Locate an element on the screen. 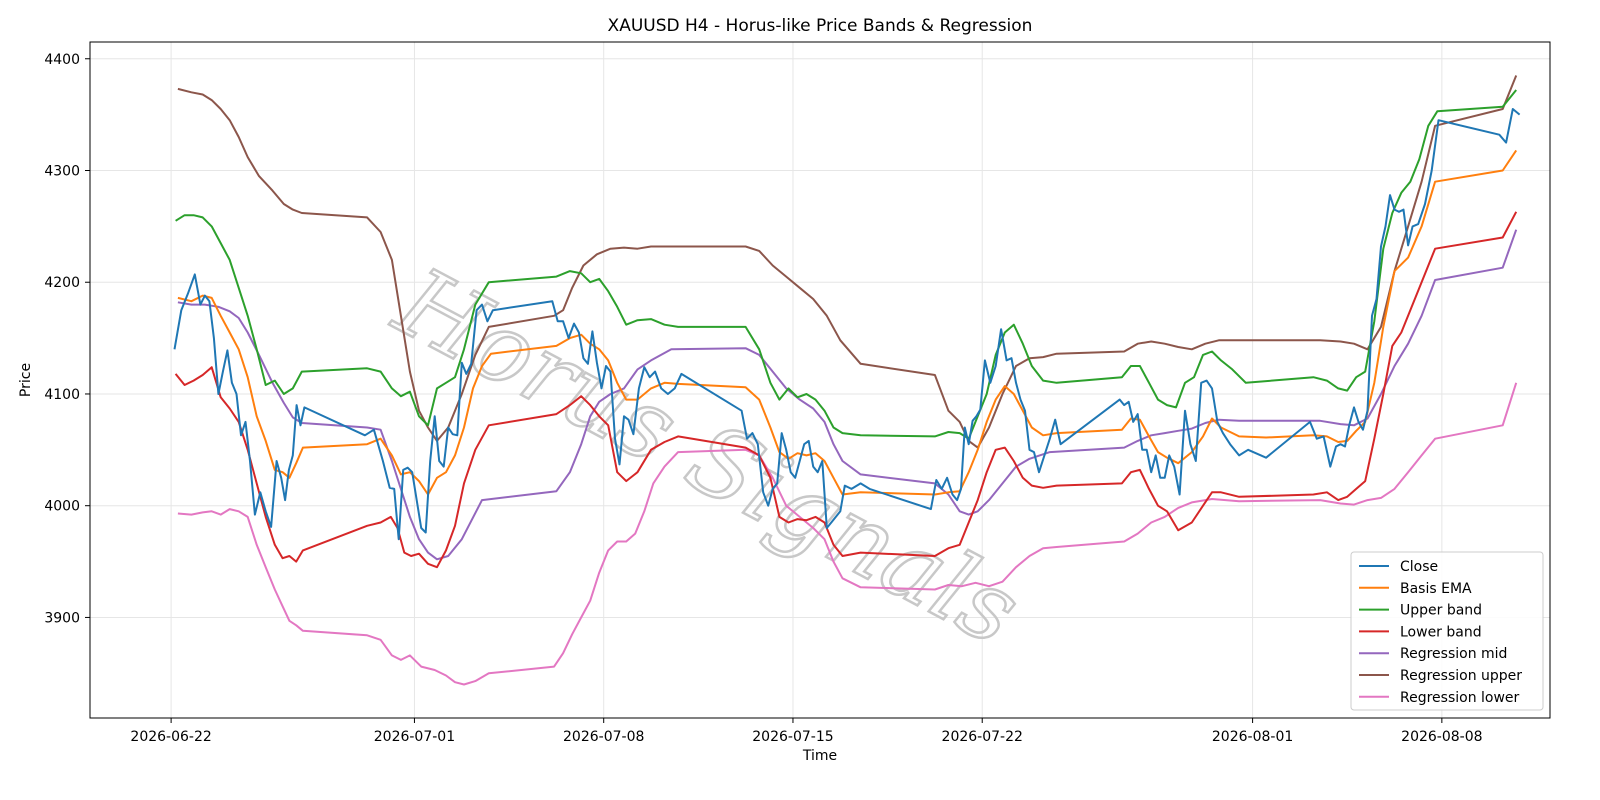 This screenshot has height=800, width=1600. y-tick-label: 4100 is located at coordinates (62, 395).